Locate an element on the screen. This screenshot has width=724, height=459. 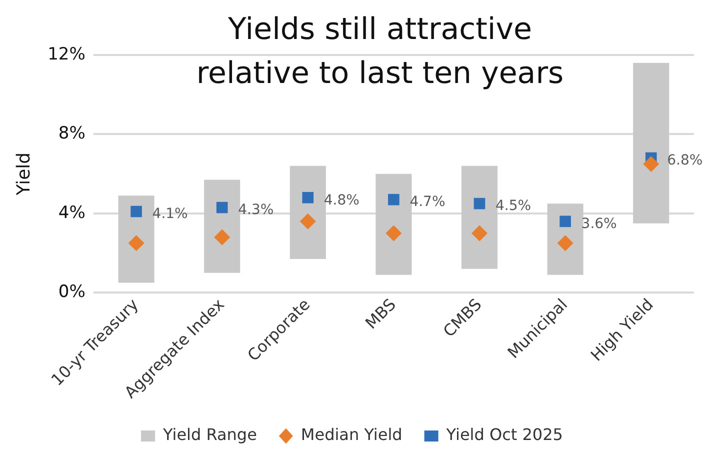
data-label: 3.6% is located at coordinates (599, 224).